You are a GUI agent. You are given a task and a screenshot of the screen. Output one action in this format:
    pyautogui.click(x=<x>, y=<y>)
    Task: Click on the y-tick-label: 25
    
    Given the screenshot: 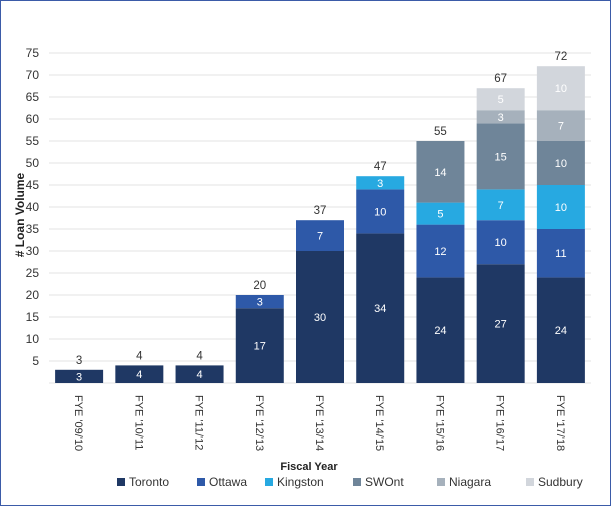 What is the action you would take?
    pyautogui.click(x=33, y=273)
    